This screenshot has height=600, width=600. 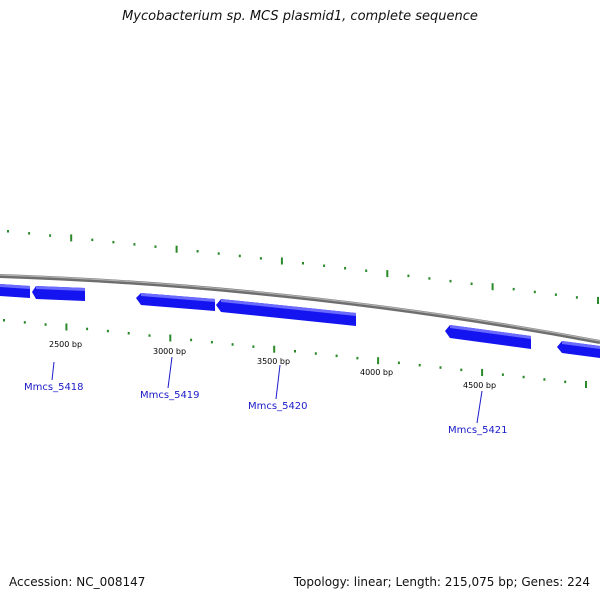 What do you see at coordinates (479, 385) in the screenshot?
I see `tick-label: 4500 bp` at bounding box center [479, 385].